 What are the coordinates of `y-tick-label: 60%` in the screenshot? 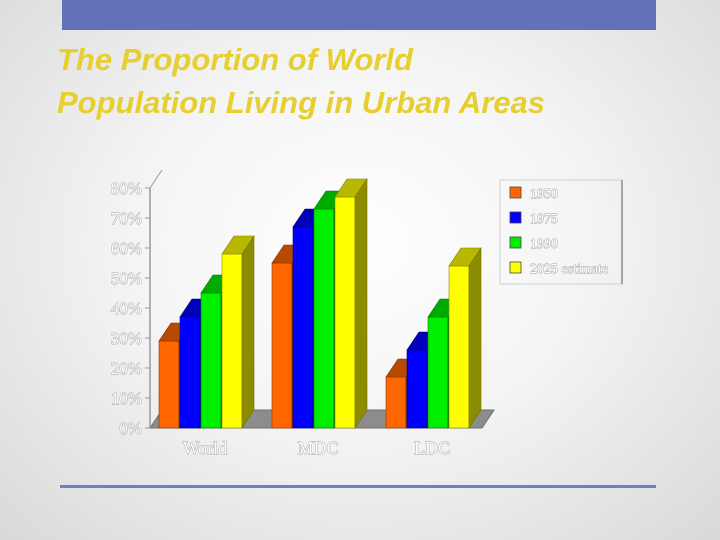 It's located at (126, 248).